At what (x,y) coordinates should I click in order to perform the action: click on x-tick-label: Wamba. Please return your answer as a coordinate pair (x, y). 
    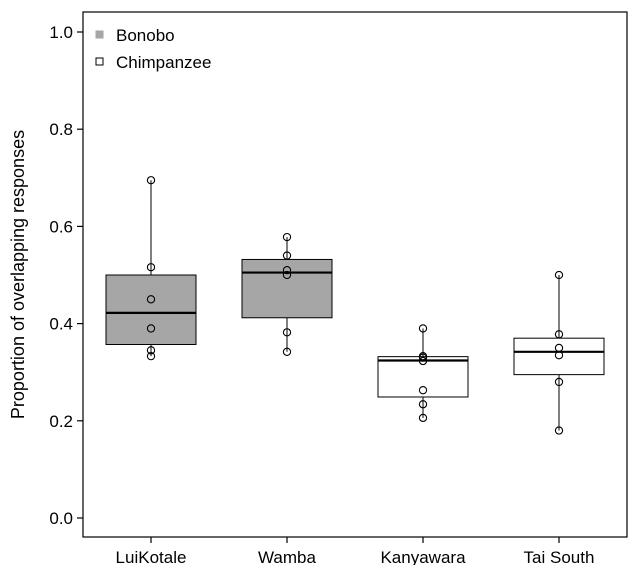
    Looking at the image, I should click on (287, 556).